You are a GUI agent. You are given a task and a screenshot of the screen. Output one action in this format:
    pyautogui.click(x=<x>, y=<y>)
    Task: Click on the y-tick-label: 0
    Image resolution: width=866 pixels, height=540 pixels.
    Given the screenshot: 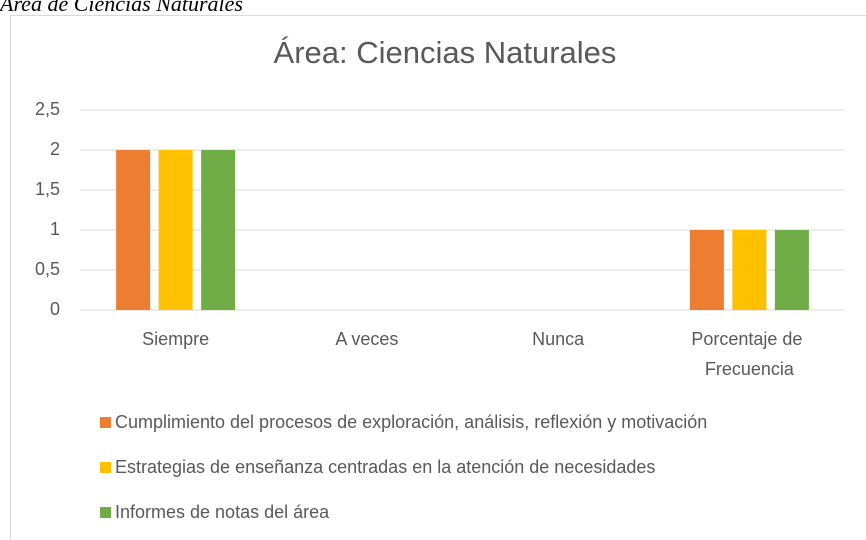 What is the action you would take?
    pyautogui.click(x=55, y=309)
    